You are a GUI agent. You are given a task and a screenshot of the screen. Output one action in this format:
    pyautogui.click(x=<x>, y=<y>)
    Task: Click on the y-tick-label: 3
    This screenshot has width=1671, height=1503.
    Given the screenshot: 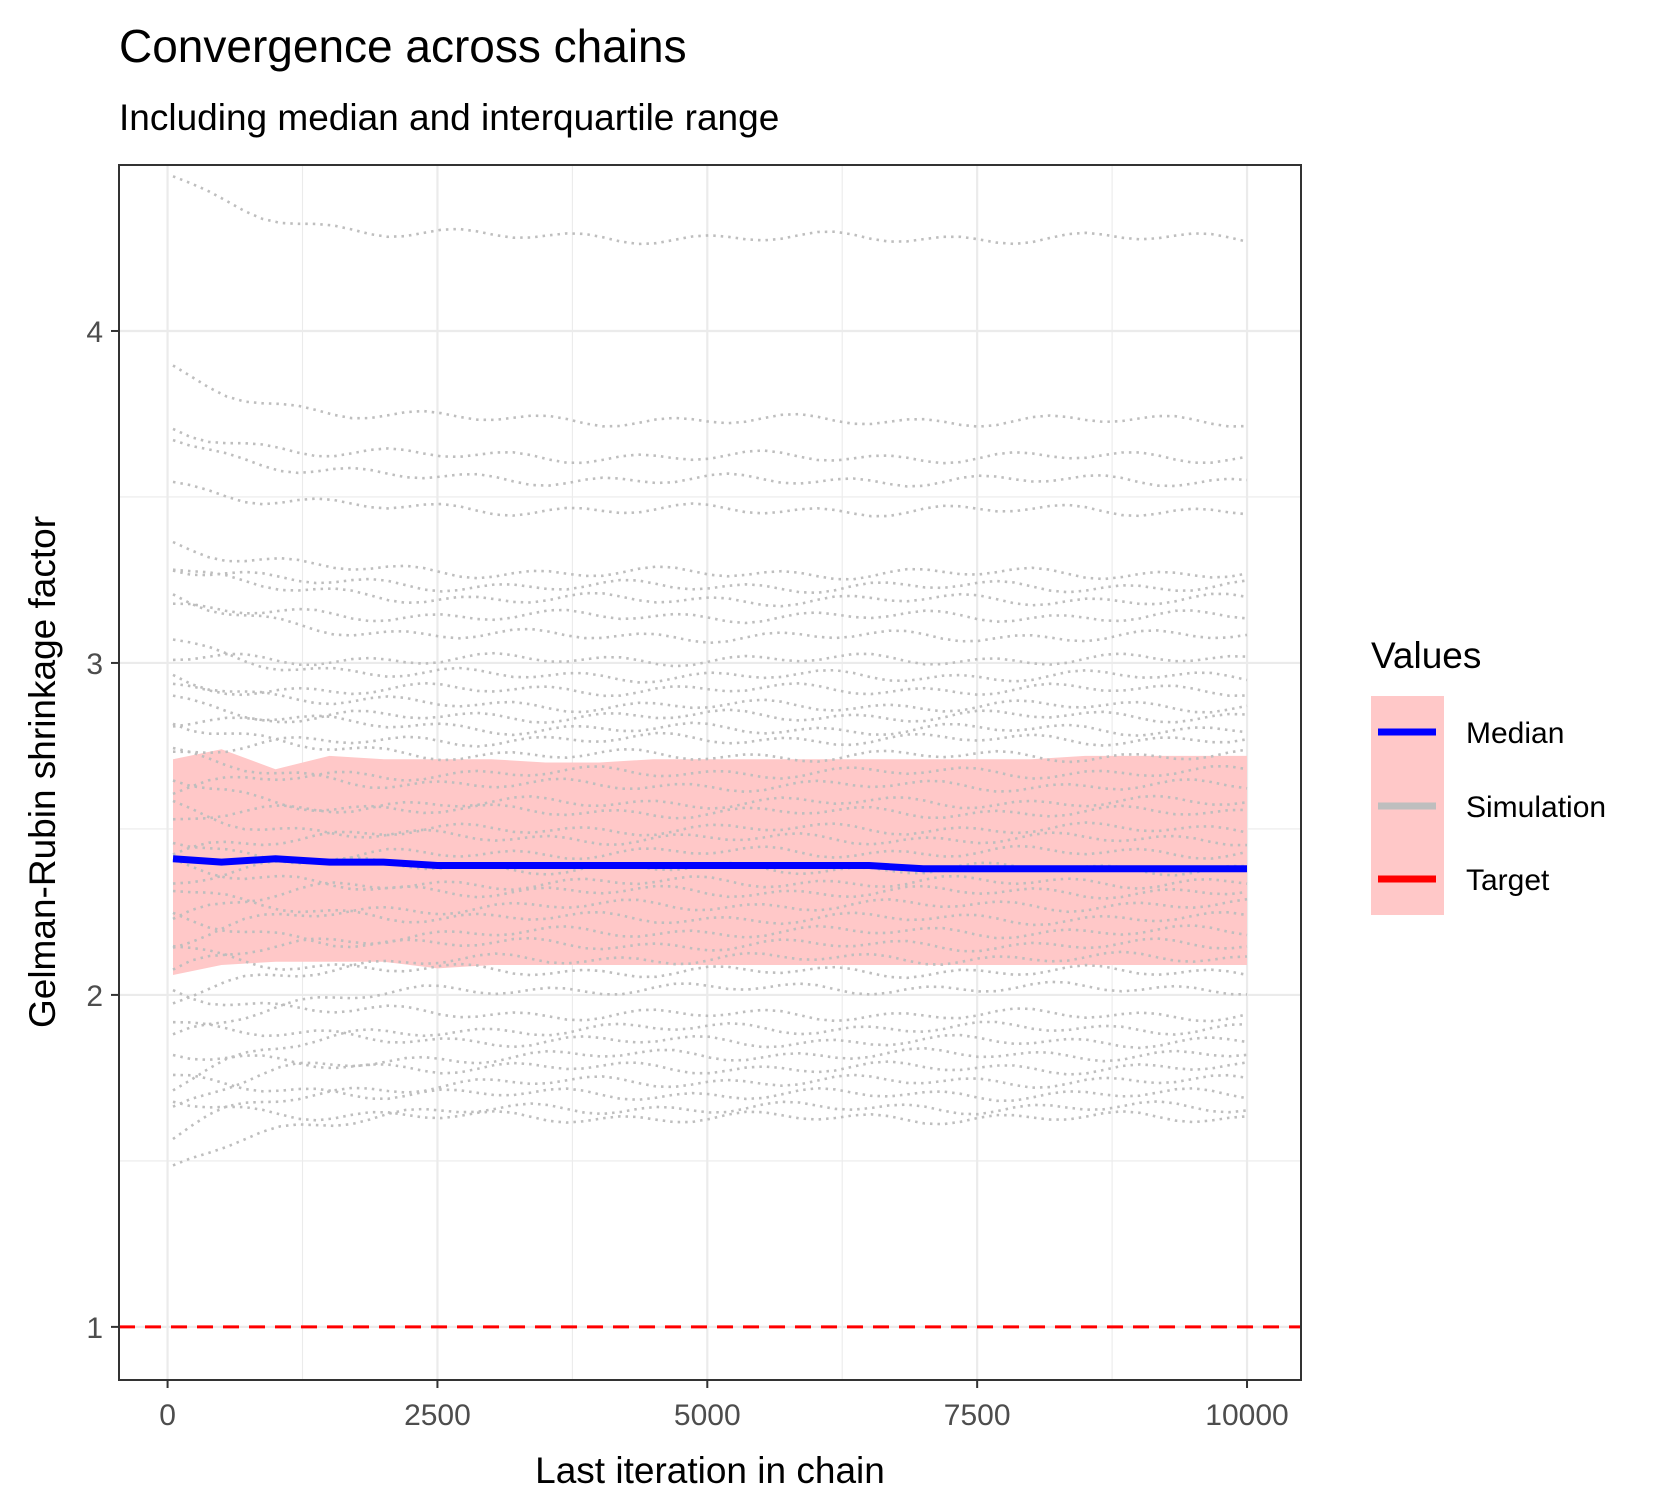 What is the action you would take?
    pyautogui.click(x=94, y=664)
    